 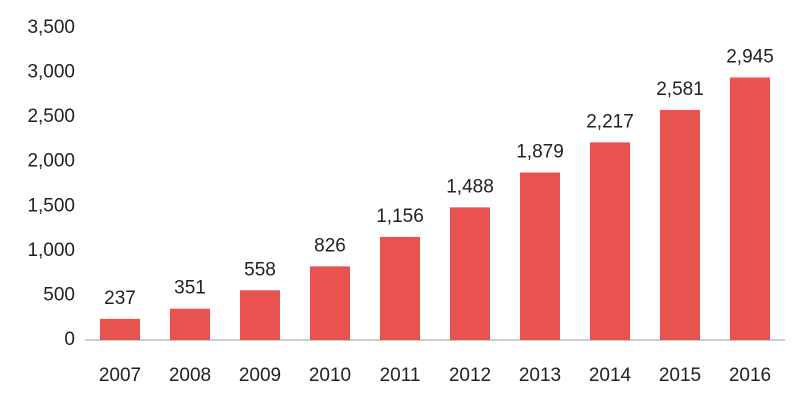 I want to click on x-tick-label: 2016, so click(x=750, y=375).